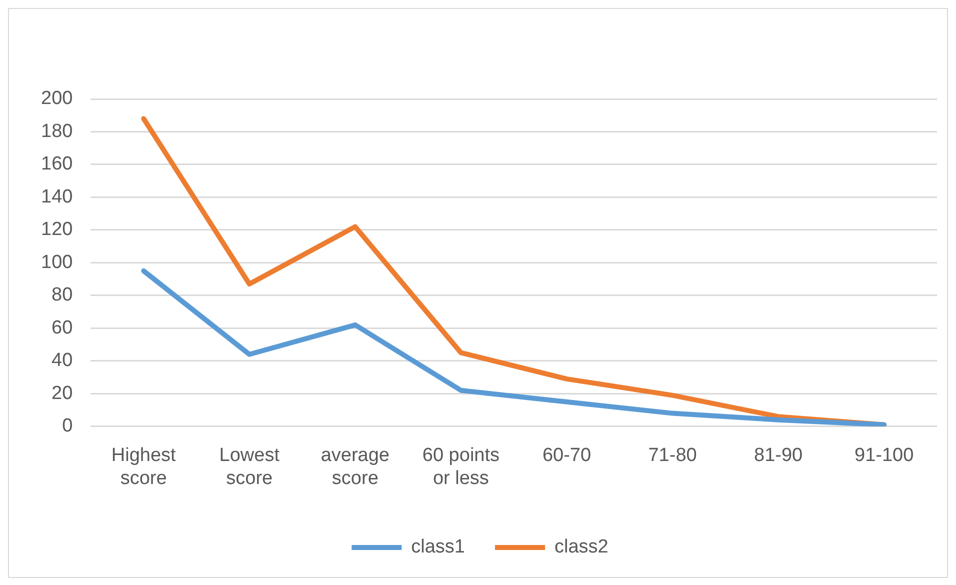  I want to click on legend-label: class2, so click(581, 547).